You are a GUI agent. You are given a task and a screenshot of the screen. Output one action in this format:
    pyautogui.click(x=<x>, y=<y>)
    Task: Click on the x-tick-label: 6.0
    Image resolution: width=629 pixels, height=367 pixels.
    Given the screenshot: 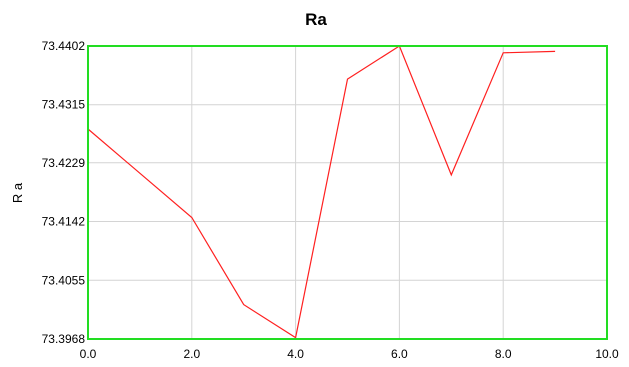 What is the action you would take?
    pyautogui.click(x=399, y=354)
    